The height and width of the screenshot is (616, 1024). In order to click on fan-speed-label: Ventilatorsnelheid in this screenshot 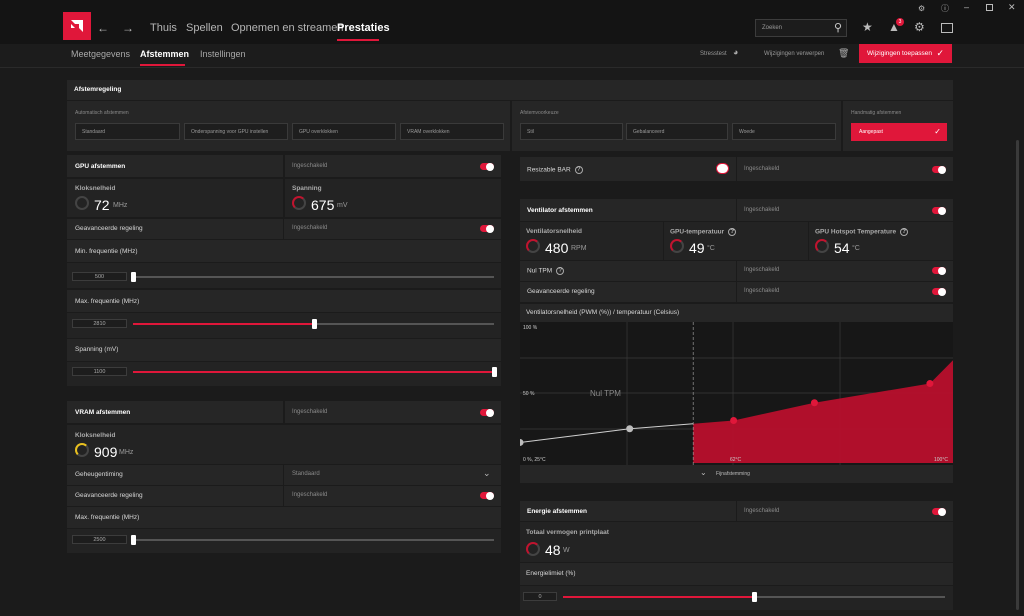, I will do `click(554, 231)`.